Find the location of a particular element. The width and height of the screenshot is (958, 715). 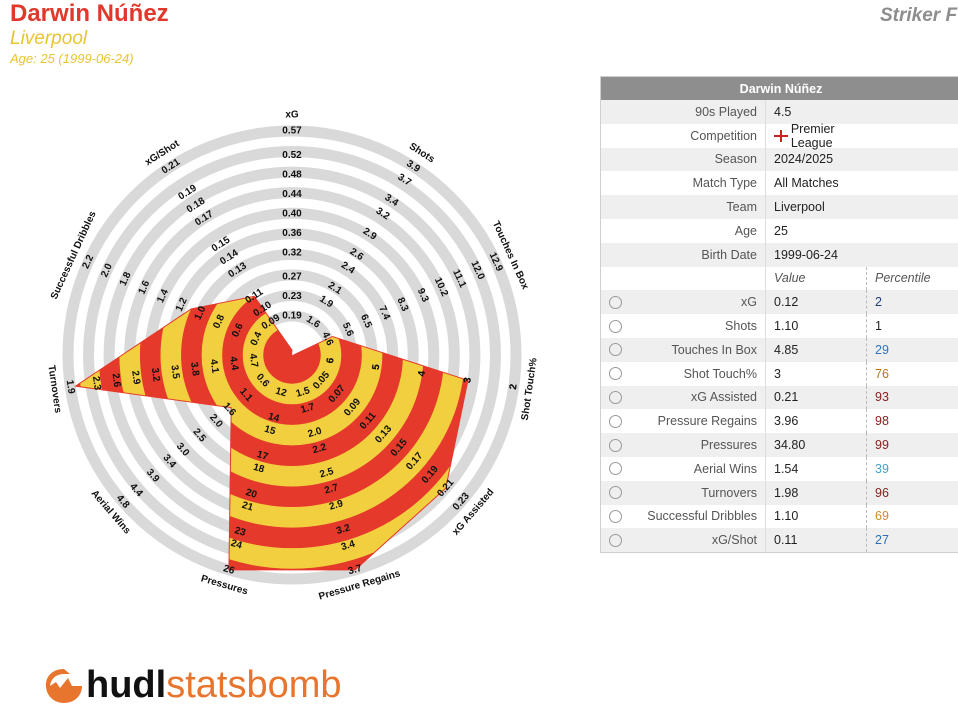

info-row: 90s Played 4.5 is located at coordinates (779, 112).